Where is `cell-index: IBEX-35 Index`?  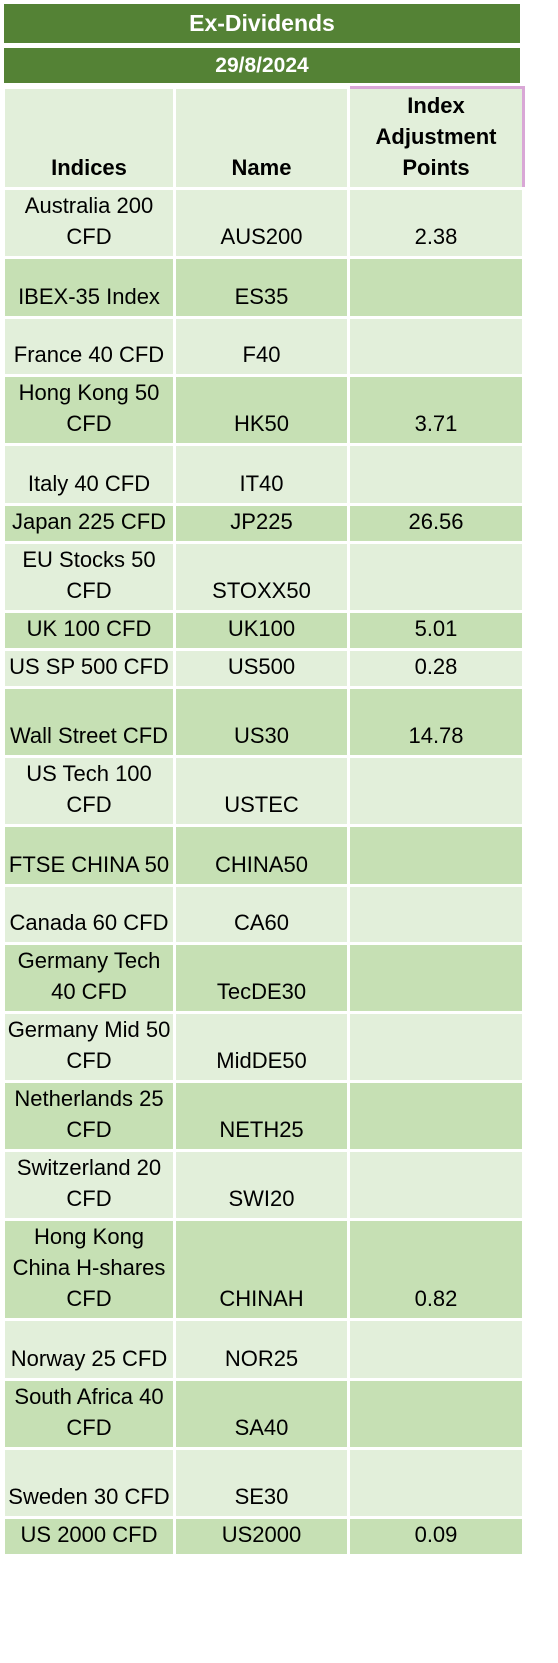
cell-index: IBEX-35 Index is located at coordinates (89, 287).